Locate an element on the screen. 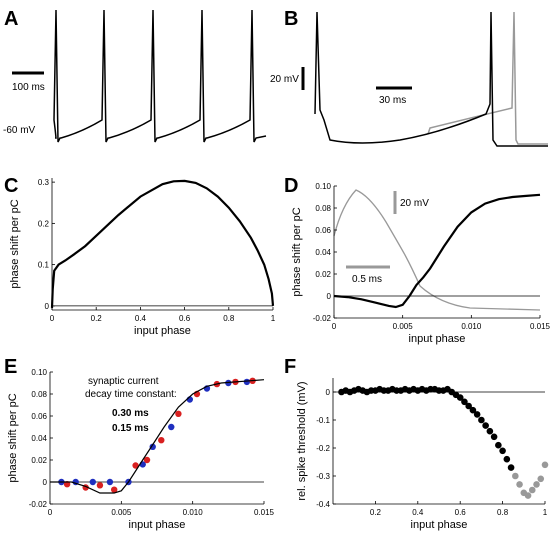 This screenshot has width=555, height=534. y-axis-label-c: phase shift per pC is located at coordinates (15, 243).